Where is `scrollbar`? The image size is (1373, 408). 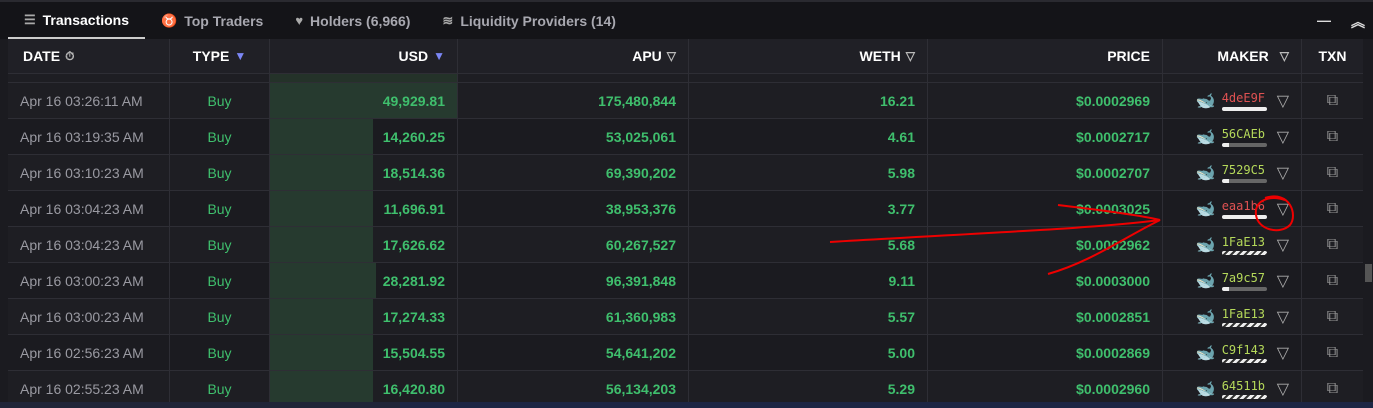
scrollbar is located at coordinates (1368, 223).